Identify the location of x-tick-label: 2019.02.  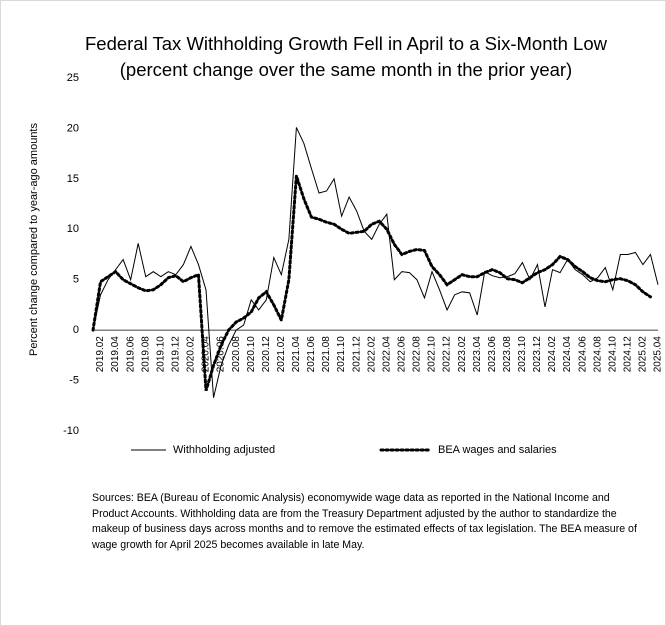
(100, 354).